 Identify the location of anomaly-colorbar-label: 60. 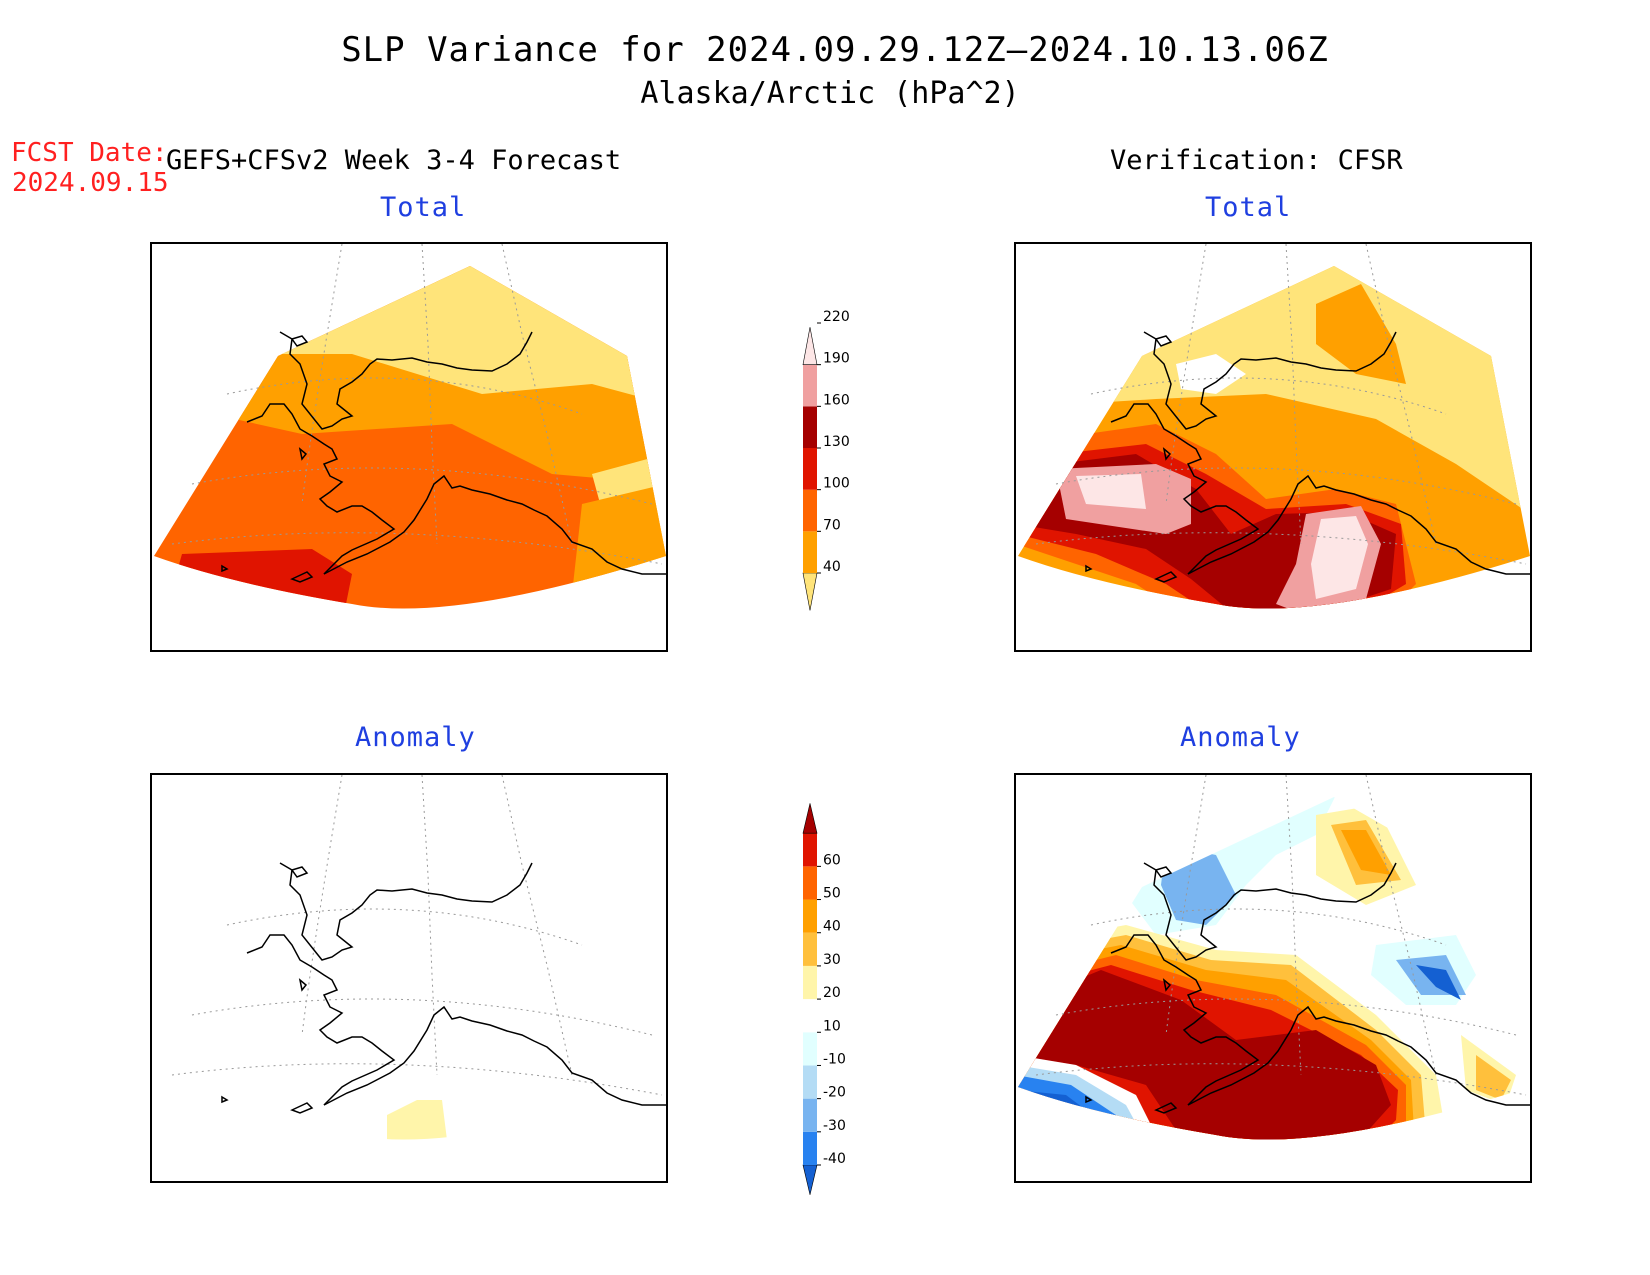
(832, 860).